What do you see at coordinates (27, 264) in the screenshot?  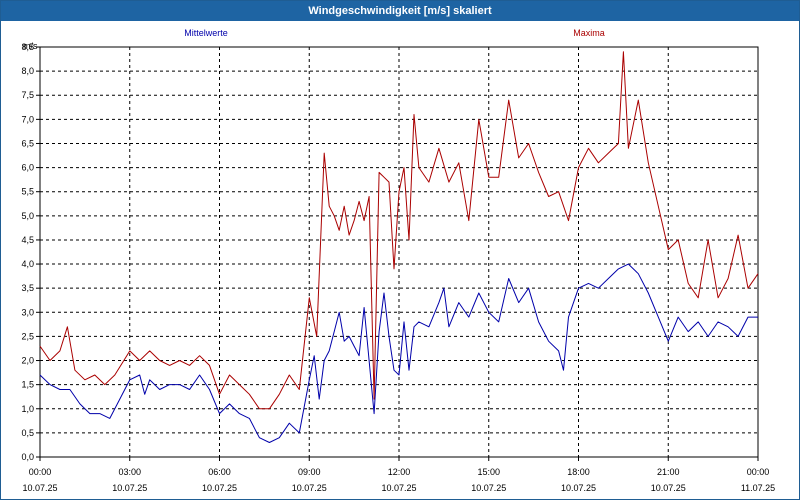 I see `y-tick-label: 4,0` at bounding box center [27, 264].